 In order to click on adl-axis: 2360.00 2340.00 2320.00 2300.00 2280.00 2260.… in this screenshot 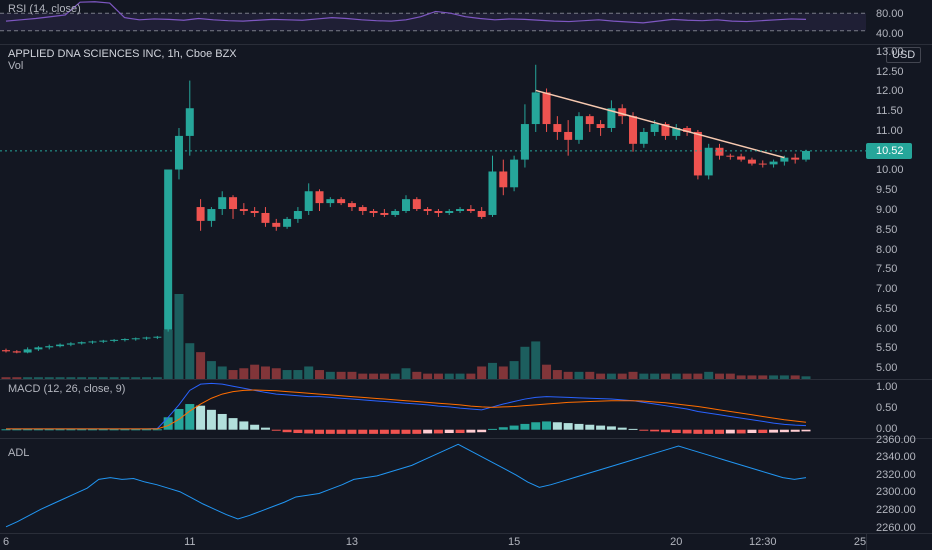, I will do `click(899, 484)`.